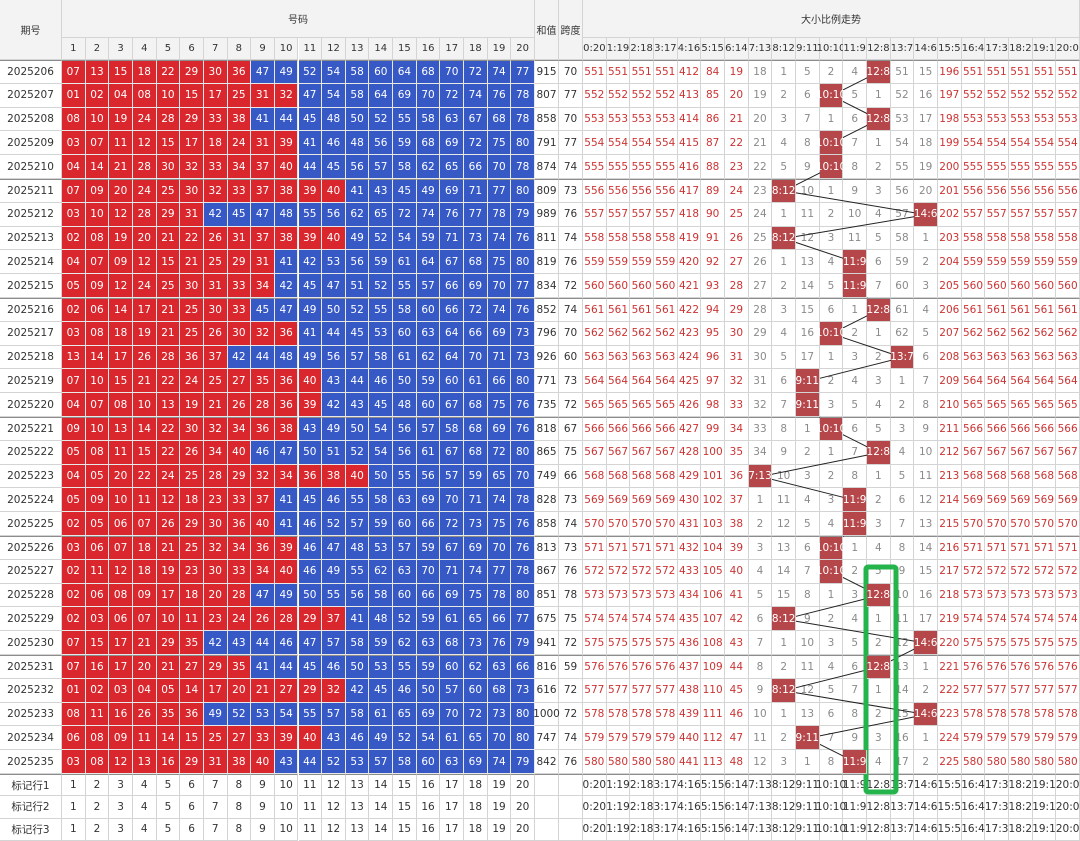 The width and height of the screenshot is (1080, 841). Describe the element at coordinates (689, 429) in the screenshot. I see `miss-count: 427` at that location.